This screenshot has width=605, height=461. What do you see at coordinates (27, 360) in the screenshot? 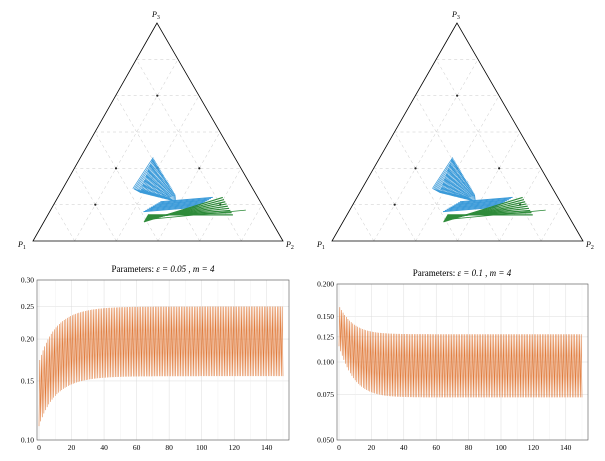
I see `y-tick-labels: 0.10 0.15 0.20 0.25 0.30` at bounding box center [27, 360].